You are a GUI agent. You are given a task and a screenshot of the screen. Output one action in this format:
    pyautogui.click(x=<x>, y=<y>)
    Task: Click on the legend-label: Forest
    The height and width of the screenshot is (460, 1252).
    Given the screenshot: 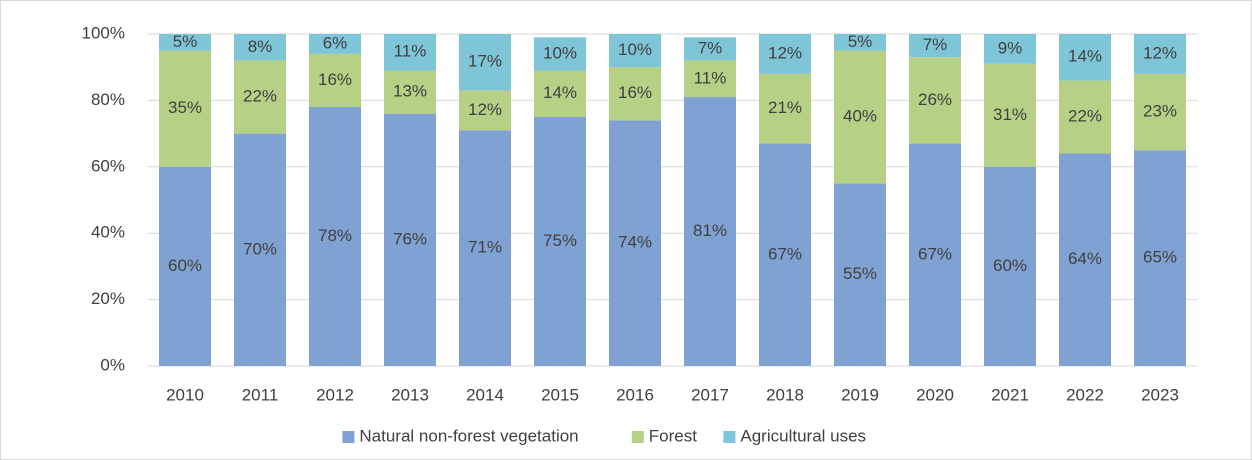 What is the action you would take?
    pyautogui.click(x=673, y=435)
    